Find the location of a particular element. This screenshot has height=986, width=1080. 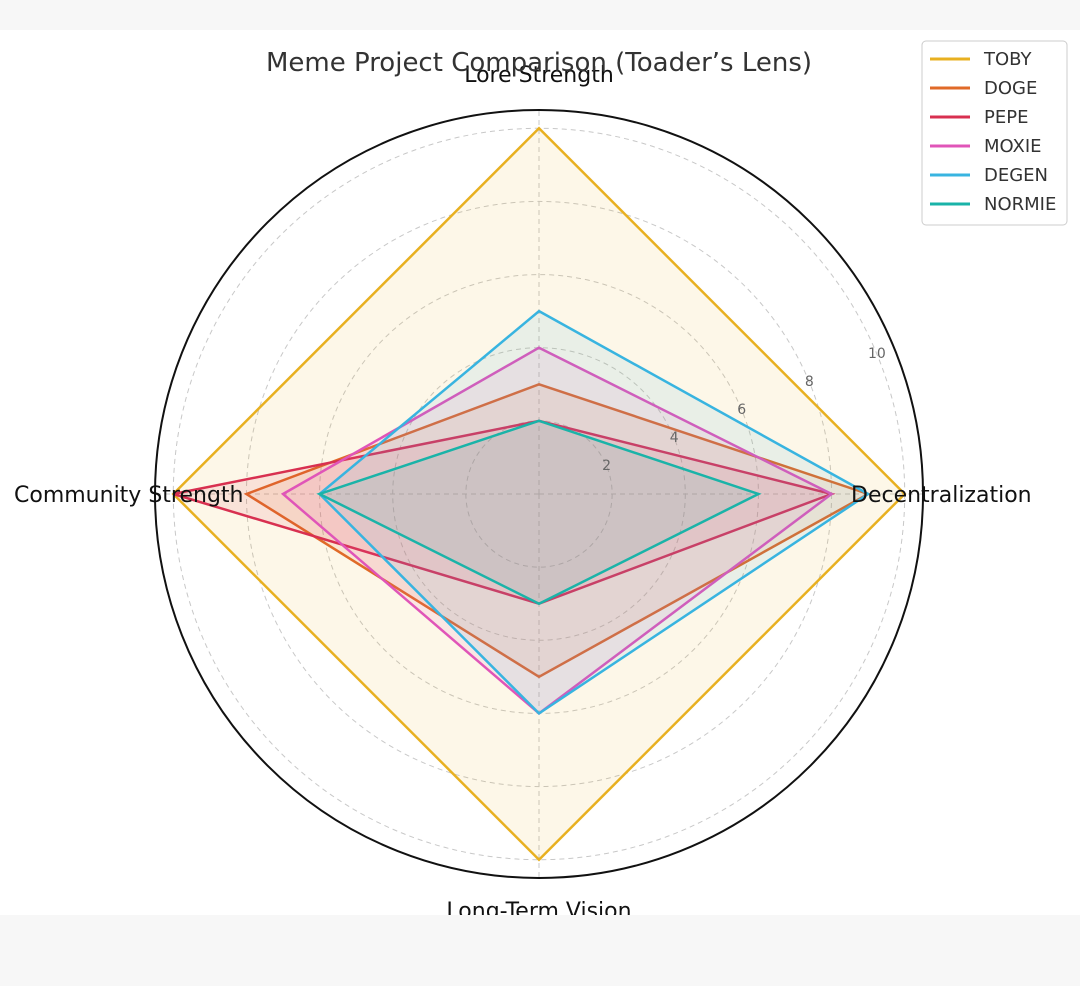

tick-label: 6 is located at coordinates (741, 410).